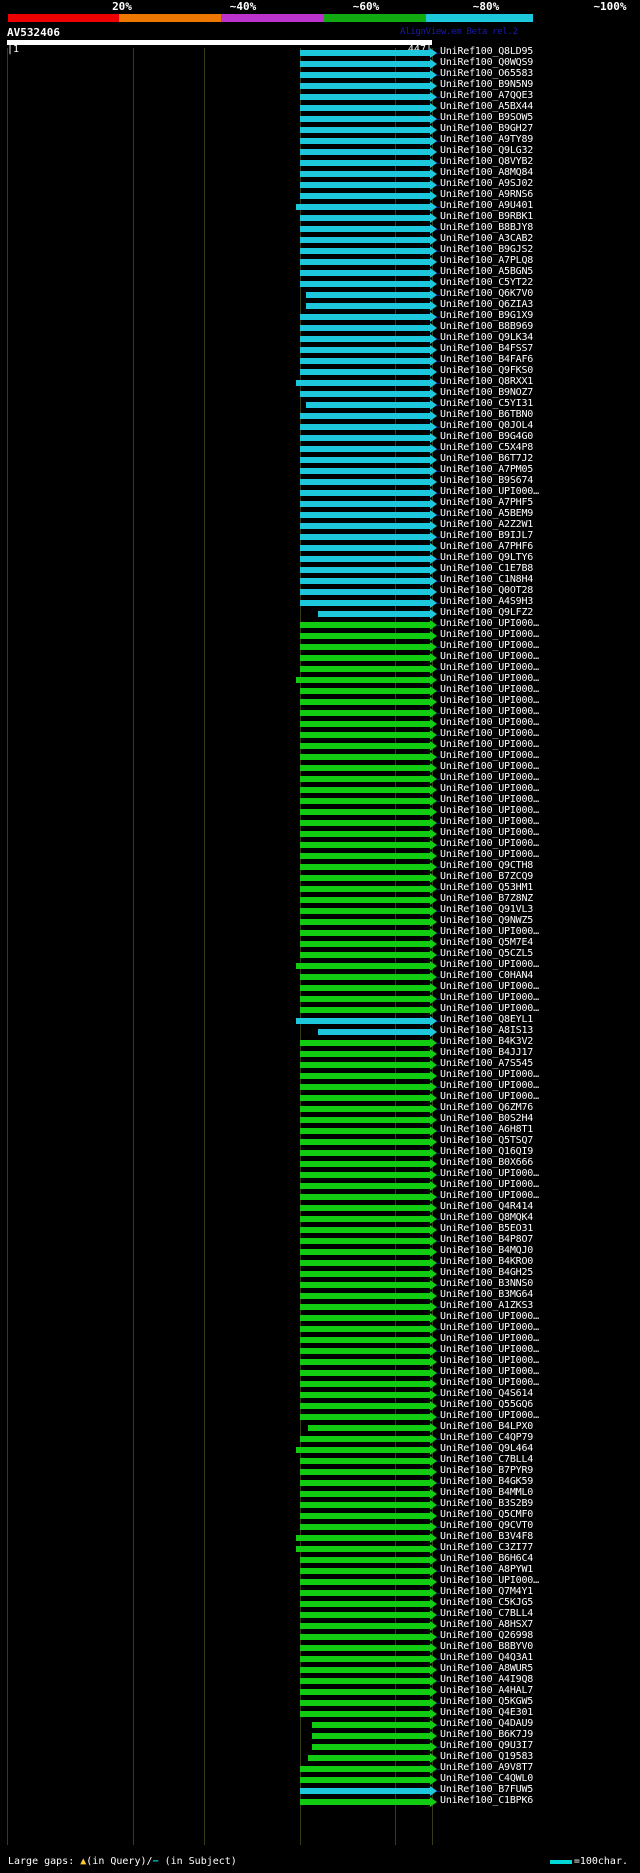 The width and height of the screenshot is (640, 1873). I want to click on hit-label: UniRef100_Q8VYB2, so click(487, 161).